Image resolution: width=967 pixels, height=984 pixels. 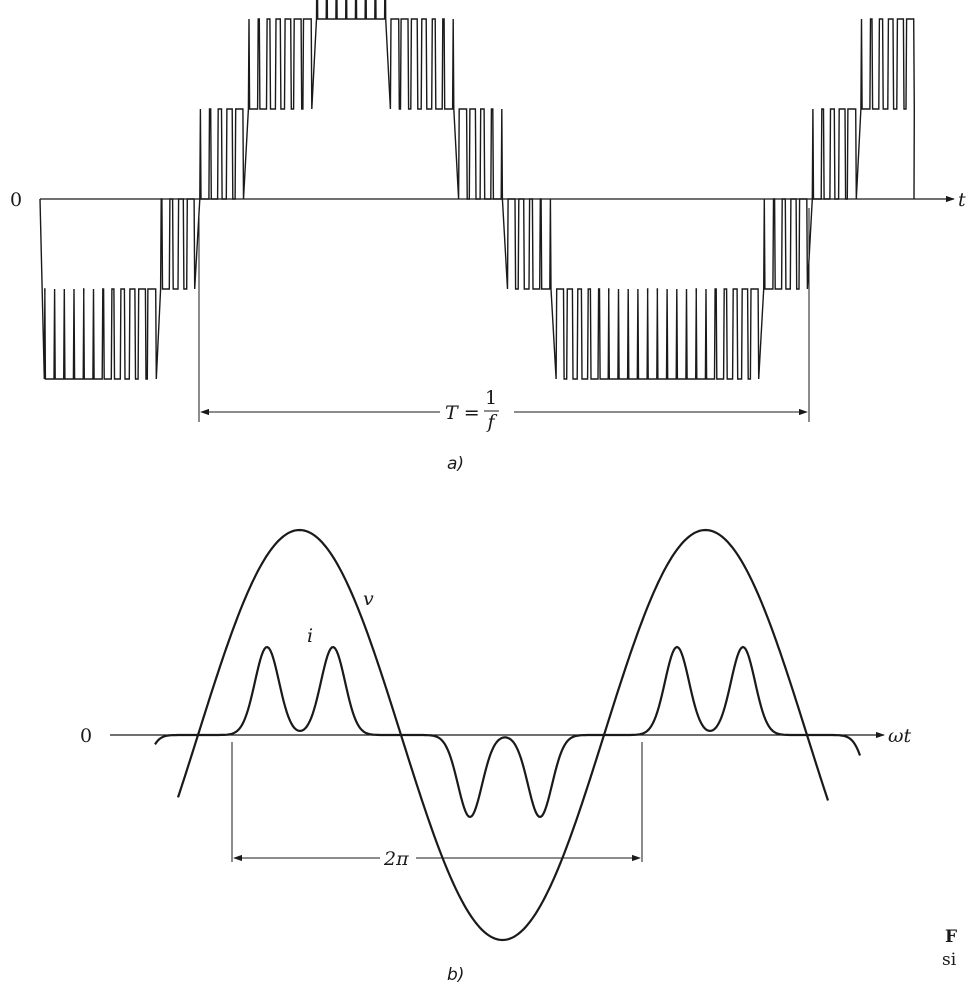 I want to click on panel-a-axis-label: t, so click(x=962, y=200).